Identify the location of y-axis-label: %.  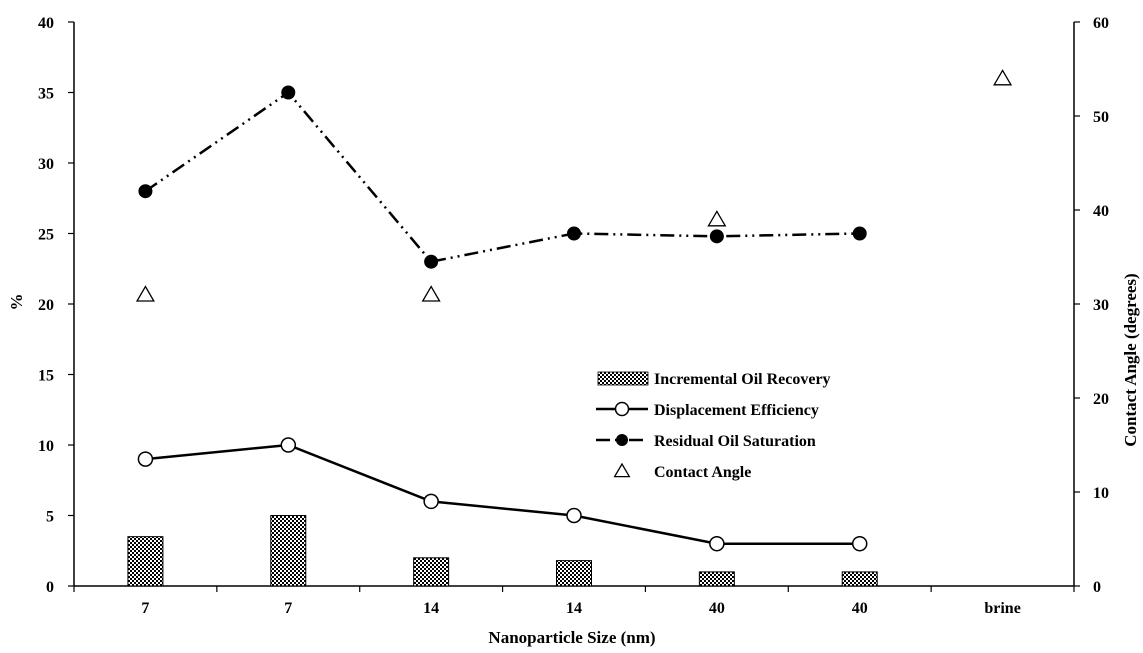
(16, 302).